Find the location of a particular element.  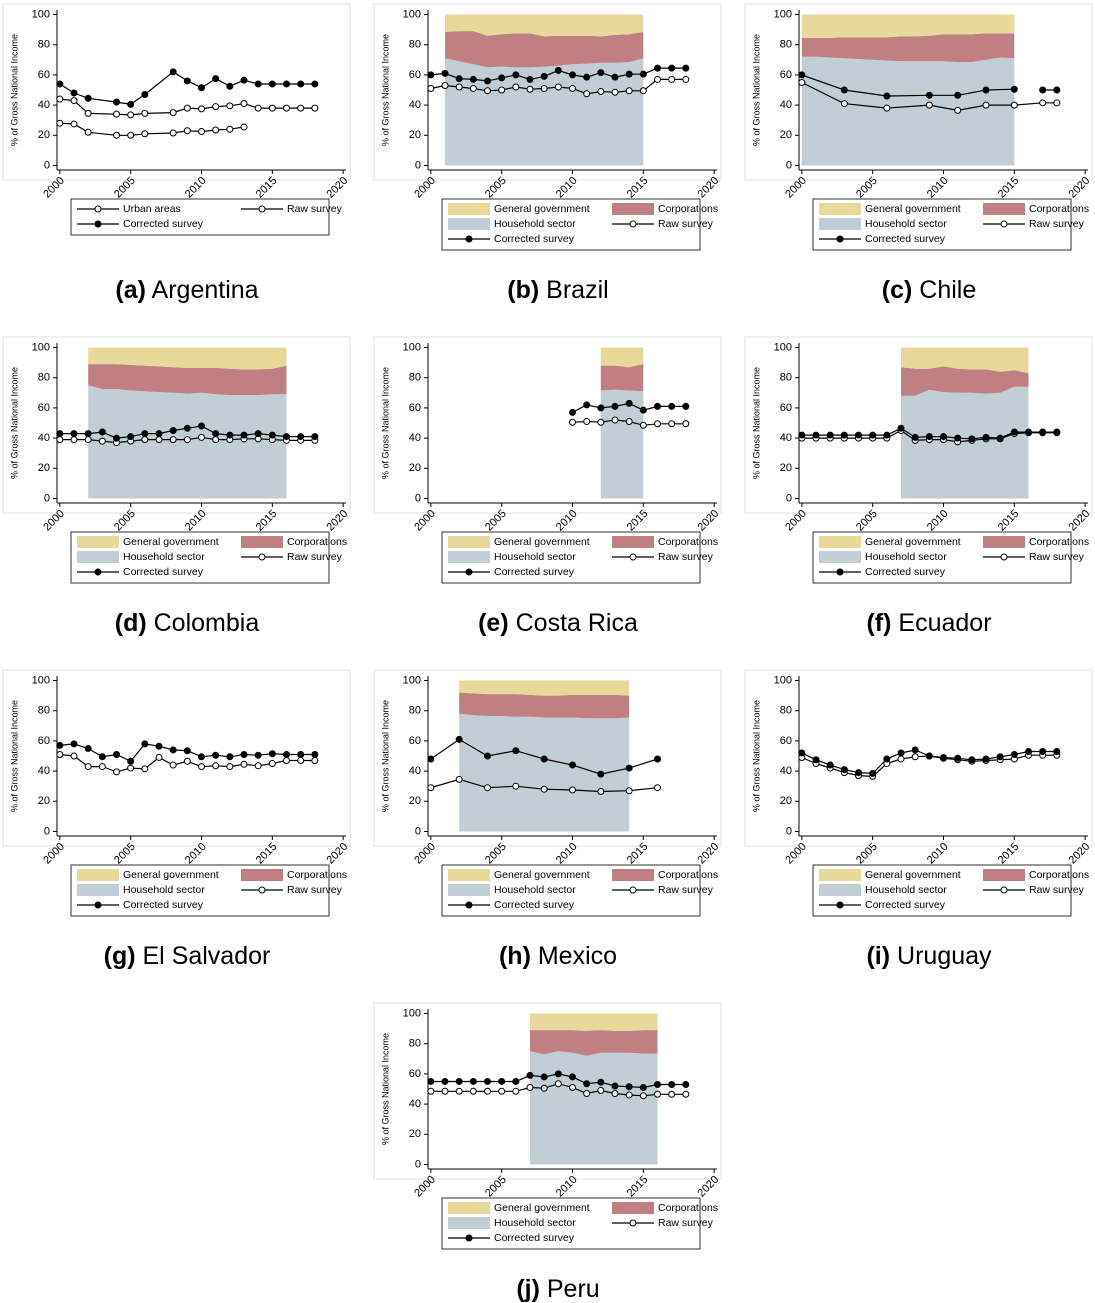

caption-label: (e) is located at coordinates (493, 623).